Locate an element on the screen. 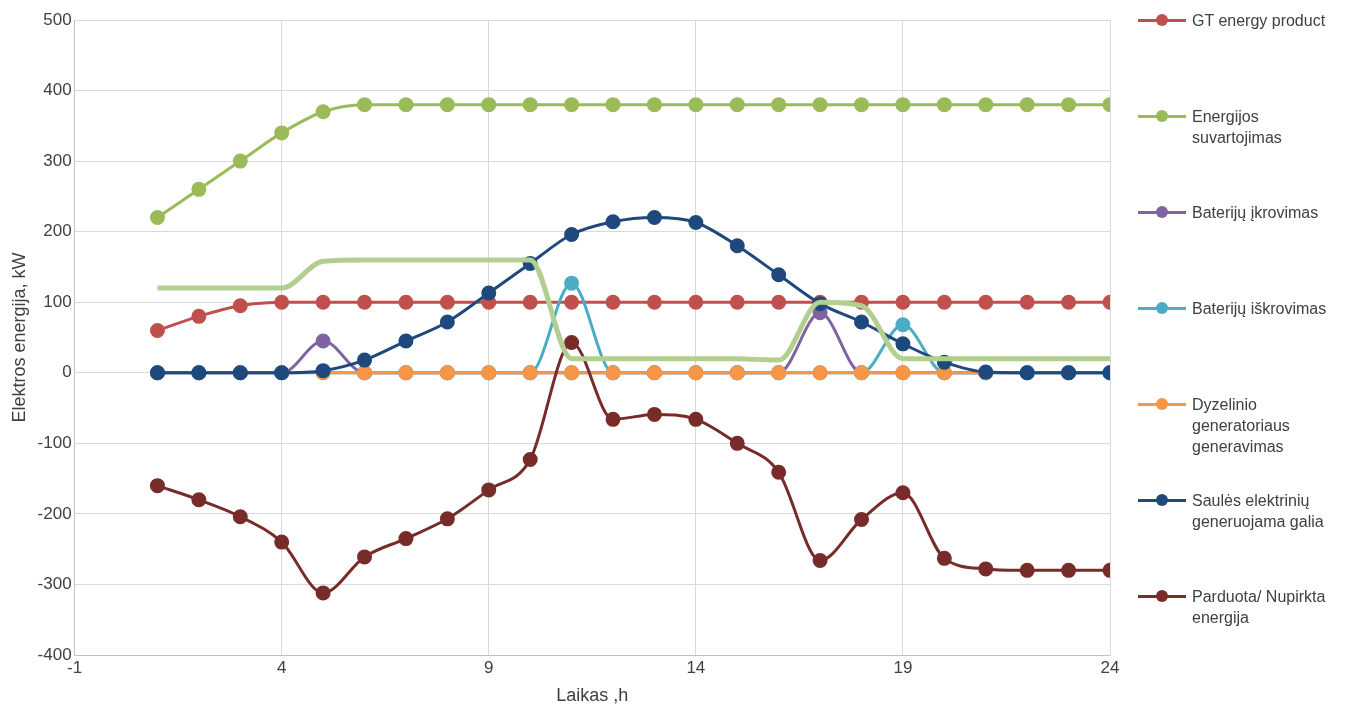 This screenshot has width=1352, height=711. legend-label: Dyzelinio generatoriaus generavimas is located at coordinates (1241, 426).